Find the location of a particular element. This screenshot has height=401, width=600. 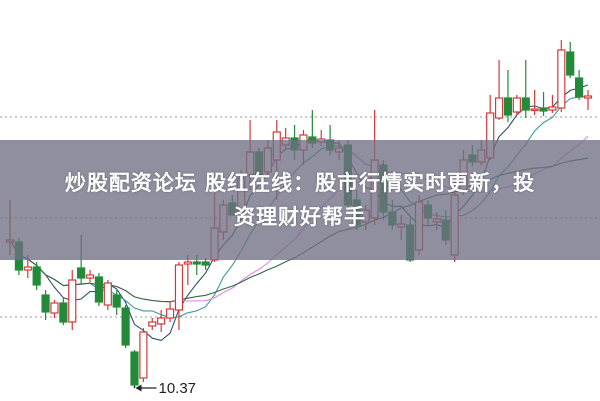

low-annotation: 10.37 is located at coordinates (164, 388).